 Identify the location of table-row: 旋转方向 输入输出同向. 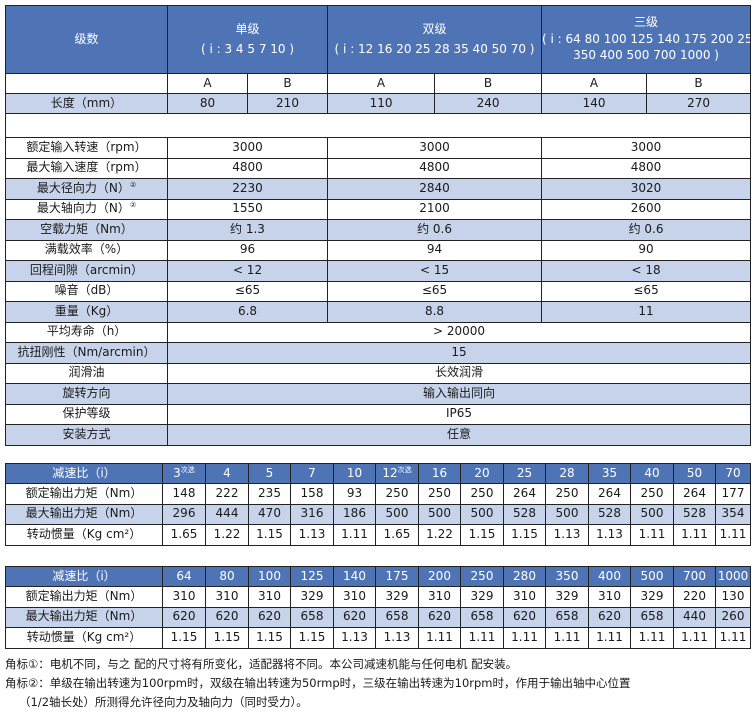
(378, 394).